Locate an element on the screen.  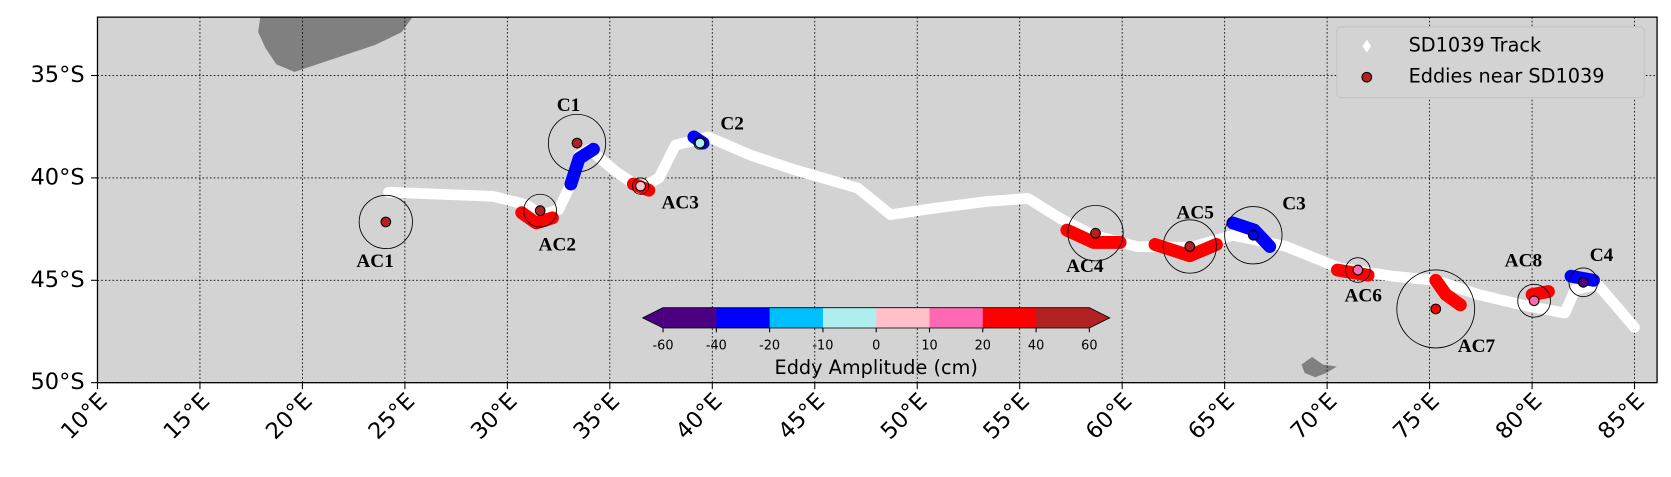
x-tick-label: 60°E is located at coordinates (1109, 416).